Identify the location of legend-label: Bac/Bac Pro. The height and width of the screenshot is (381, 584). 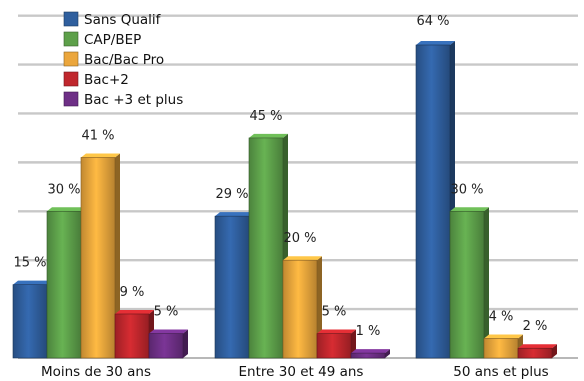
(124, 60).